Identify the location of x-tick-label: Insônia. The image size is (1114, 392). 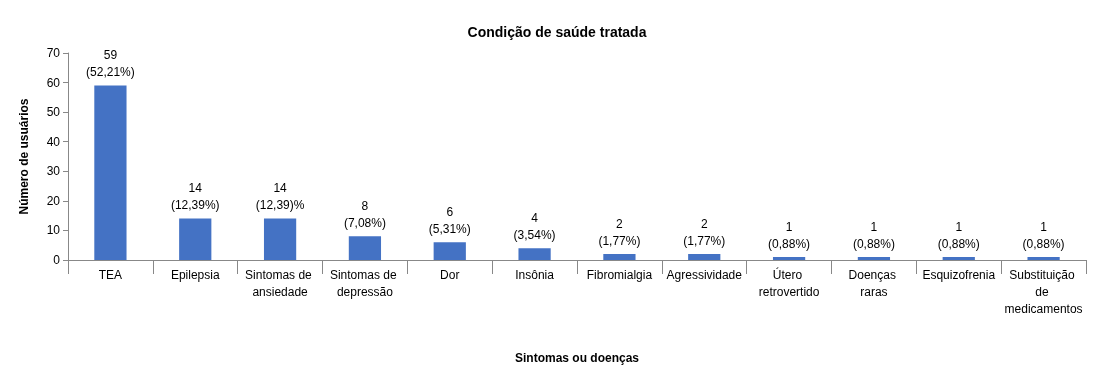
(535, 274).